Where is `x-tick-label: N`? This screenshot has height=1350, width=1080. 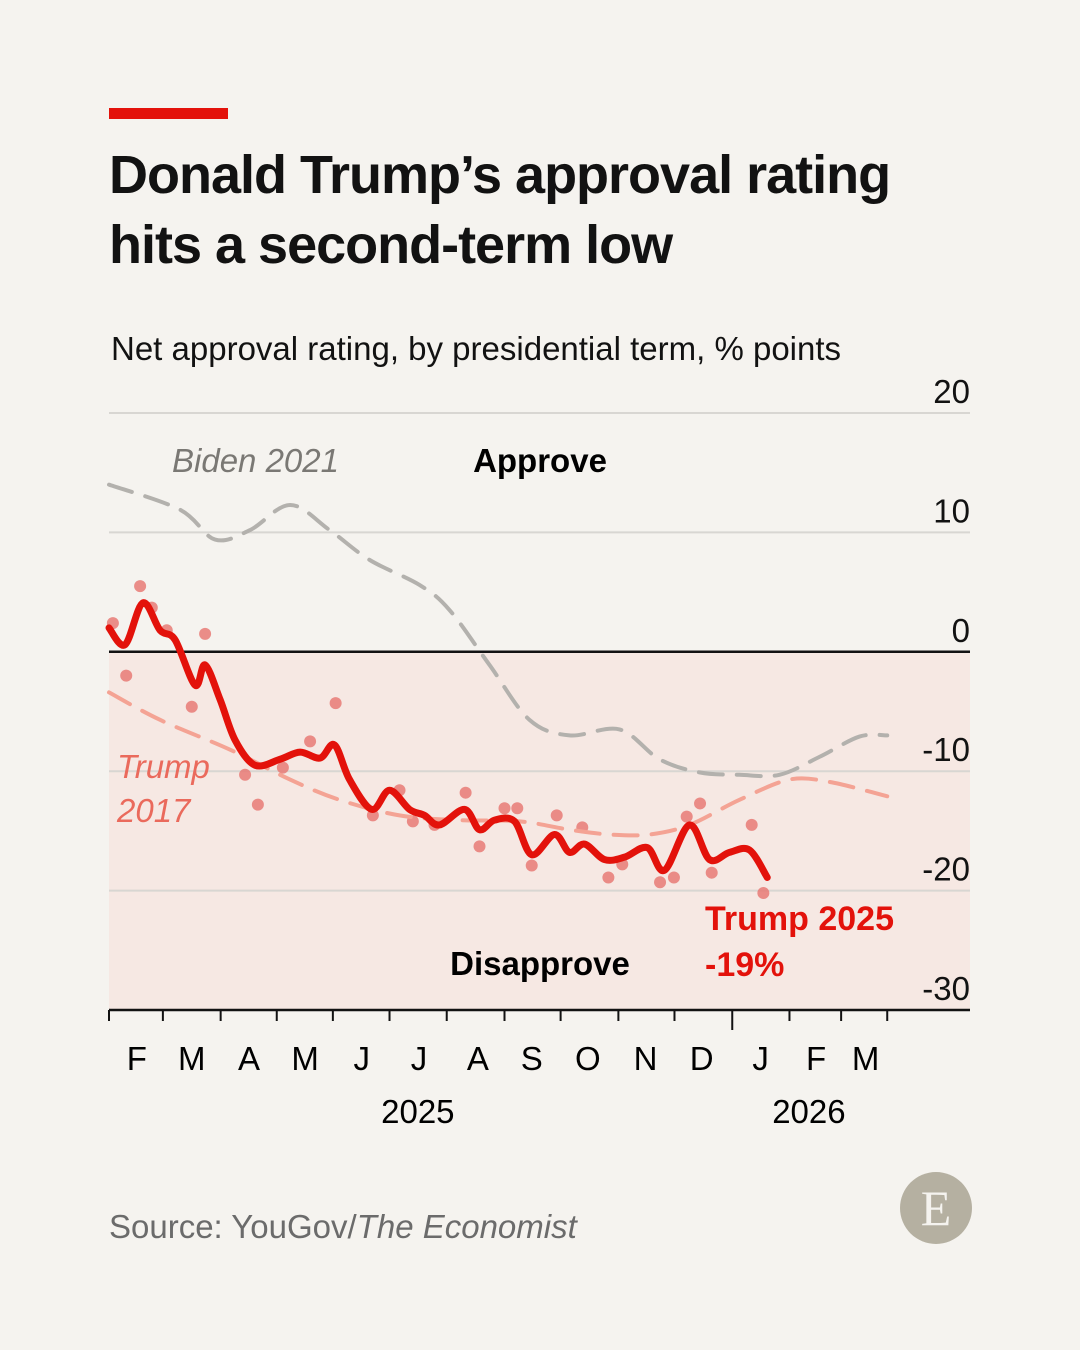
x-tick-label: N is located at coordinates (646, 1058).